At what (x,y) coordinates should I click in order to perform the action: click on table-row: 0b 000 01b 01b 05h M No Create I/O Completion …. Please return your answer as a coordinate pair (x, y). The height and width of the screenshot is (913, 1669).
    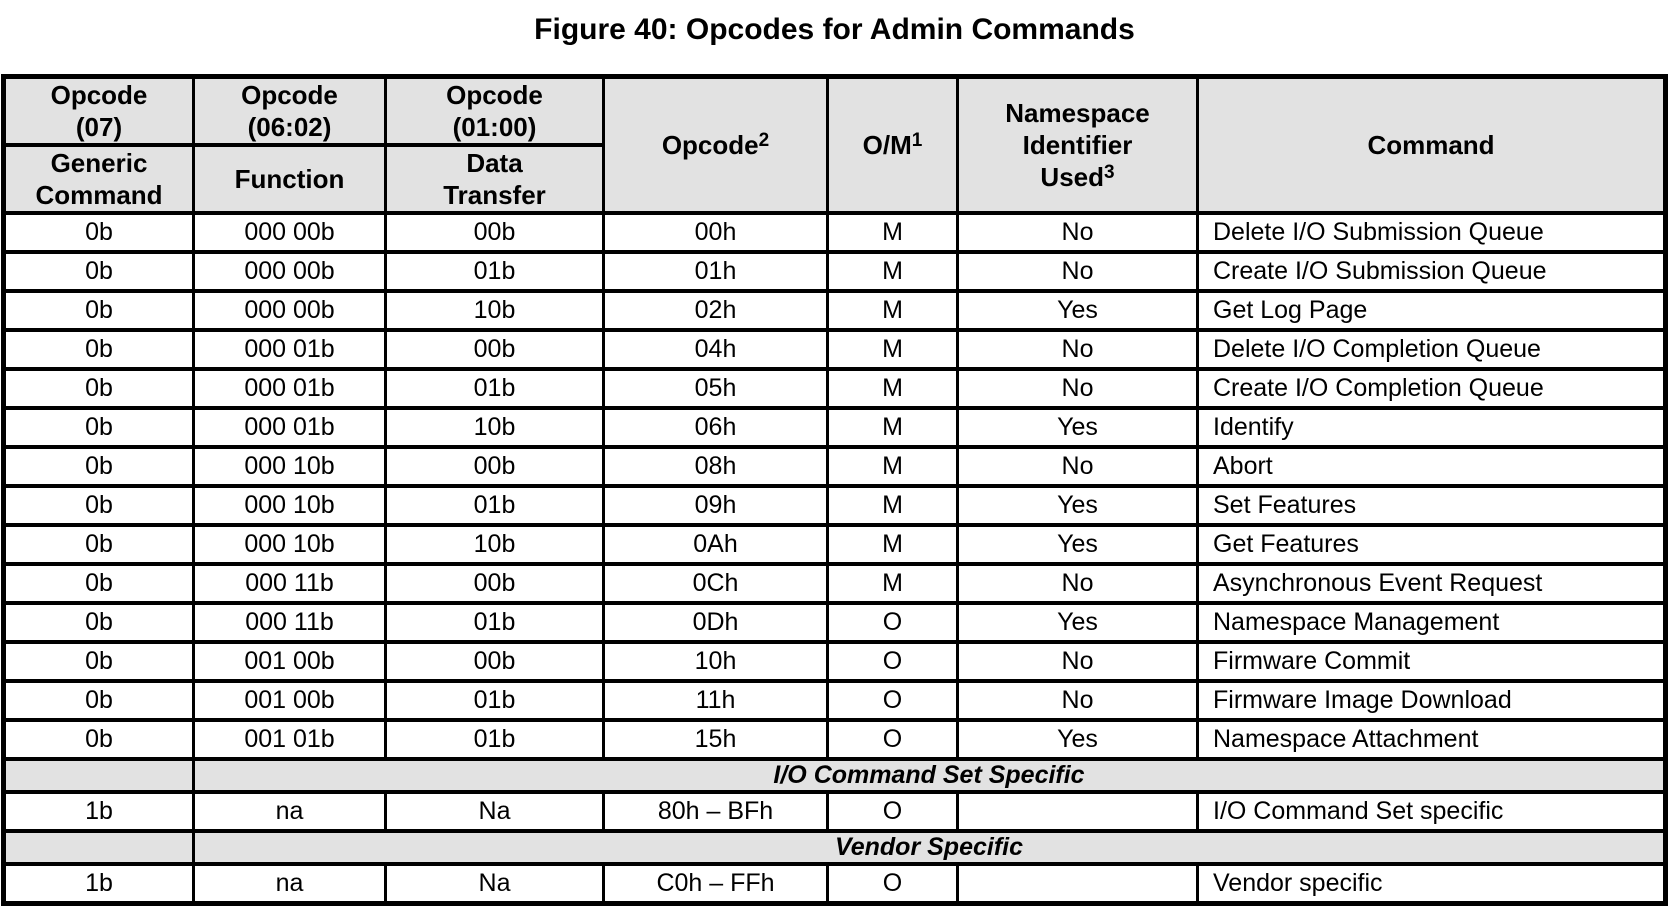
    Looking at the image, I should click on (834, 388).